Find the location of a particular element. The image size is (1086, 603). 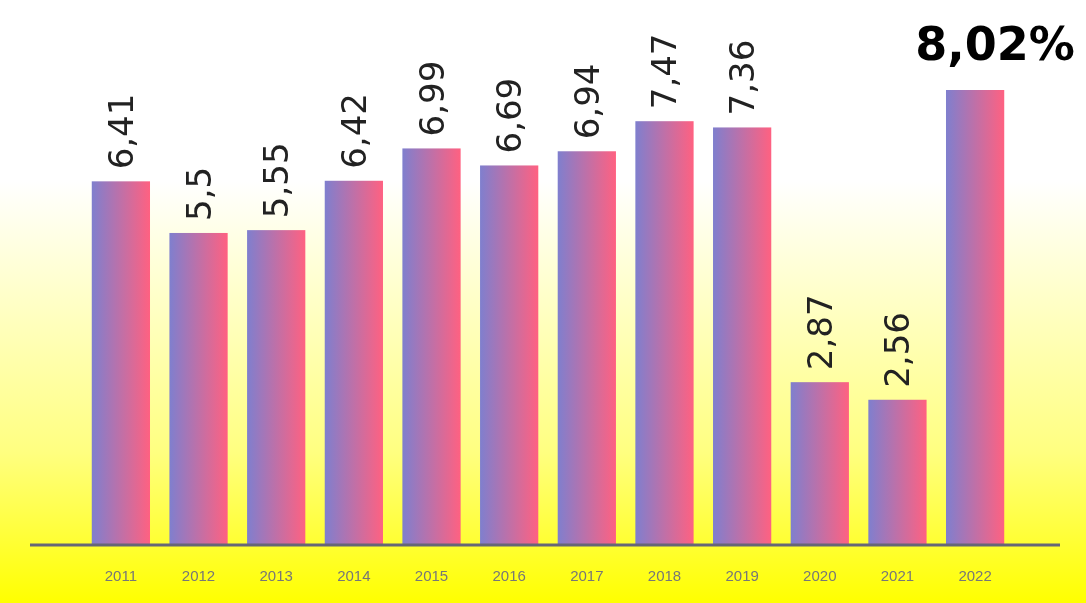

x-tick-label: 2015 is located at coordinates (431, 575).